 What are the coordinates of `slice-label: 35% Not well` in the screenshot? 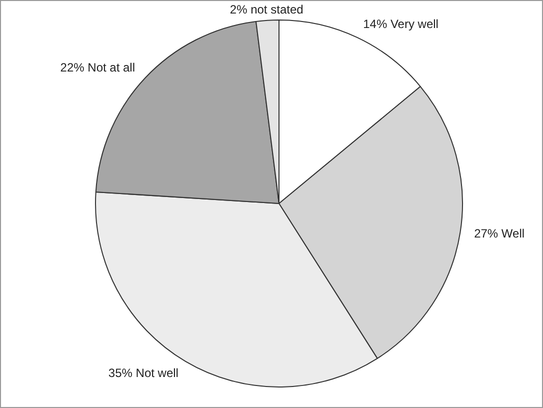 It's located at (143, 373).